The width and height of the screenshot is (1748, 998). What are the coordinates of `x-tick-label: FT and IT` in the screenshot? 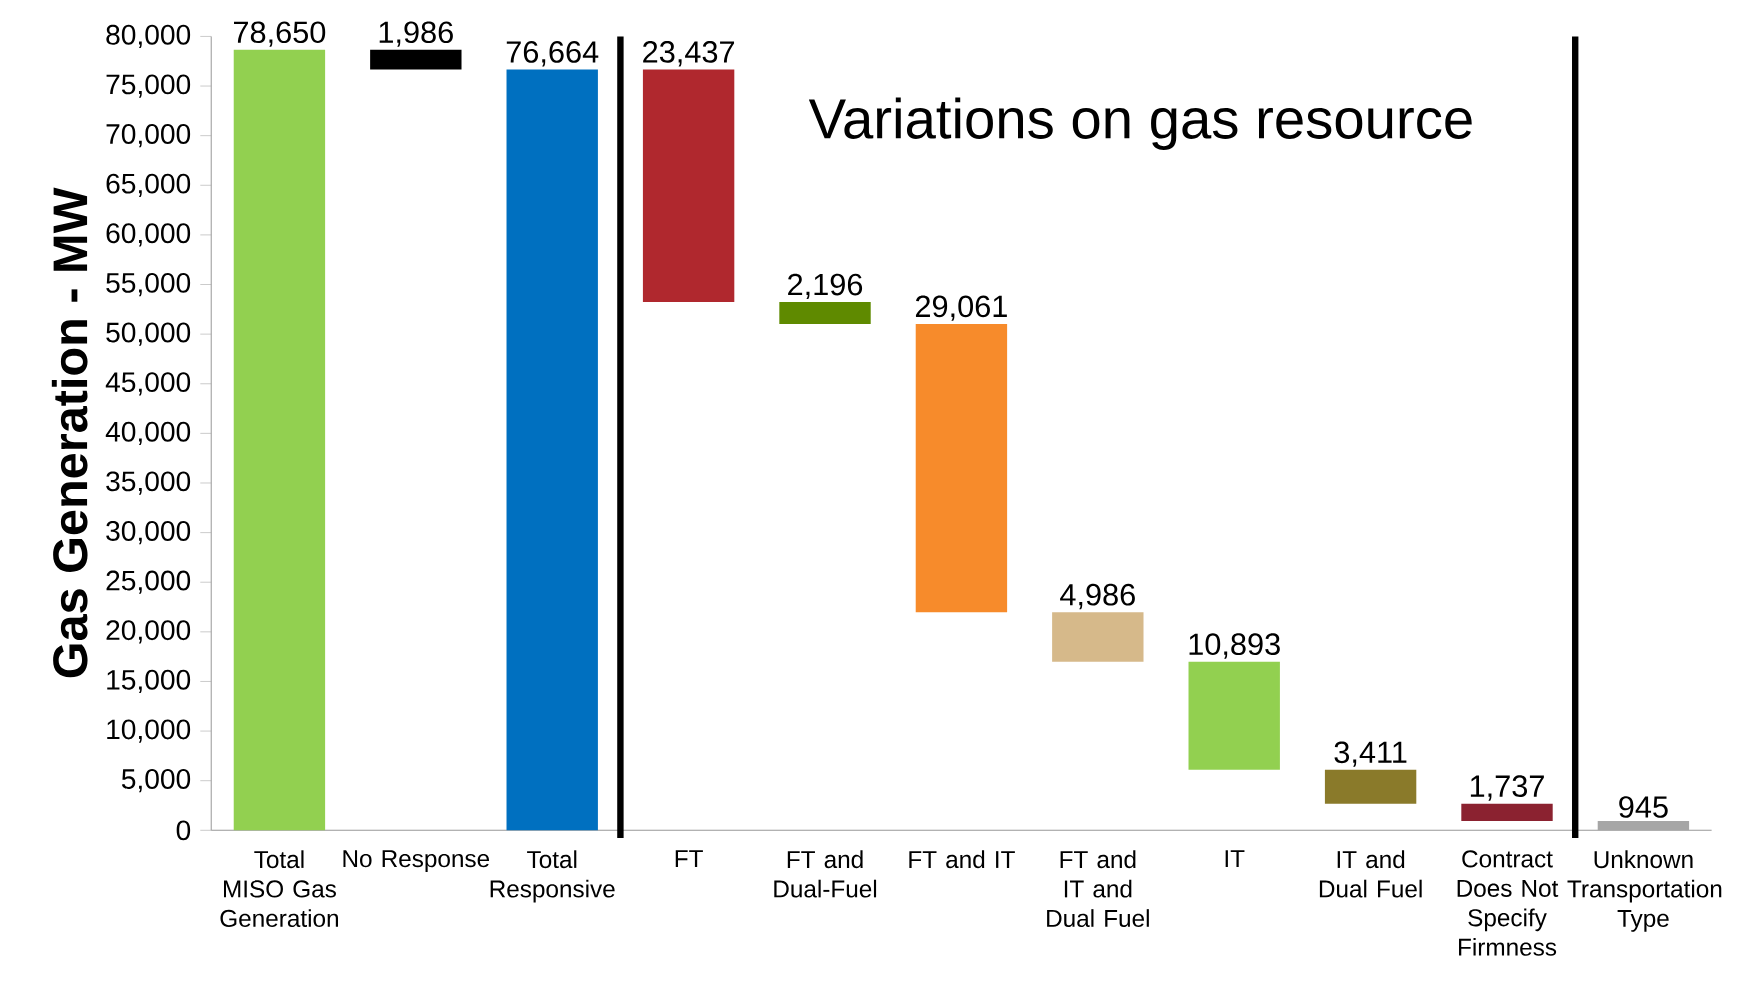 It's located at (962, 859).